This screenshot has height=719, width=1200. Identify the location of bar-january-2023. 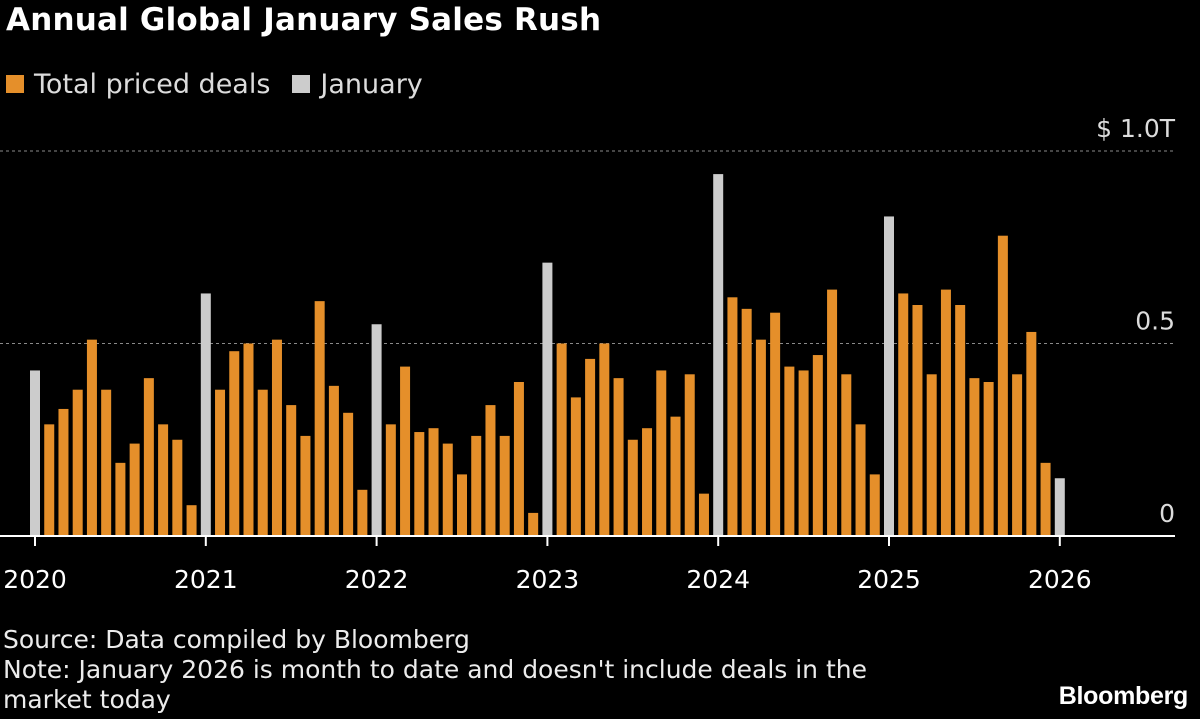
(547, 399).